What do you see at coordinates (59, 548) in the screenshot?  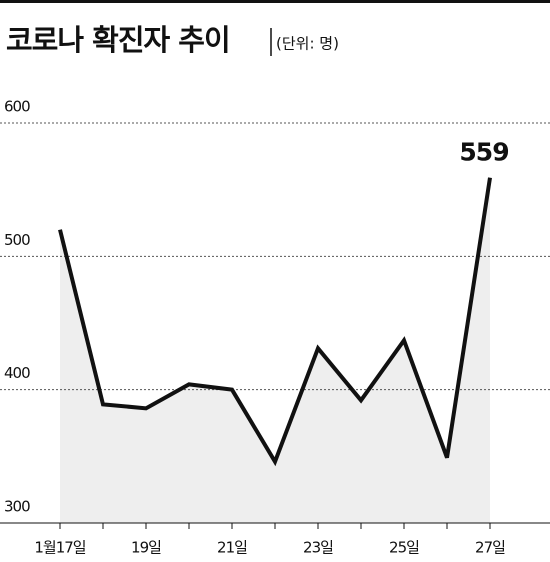 I see `x-tick-label: 1월17일` at bounding box center [59, 548].